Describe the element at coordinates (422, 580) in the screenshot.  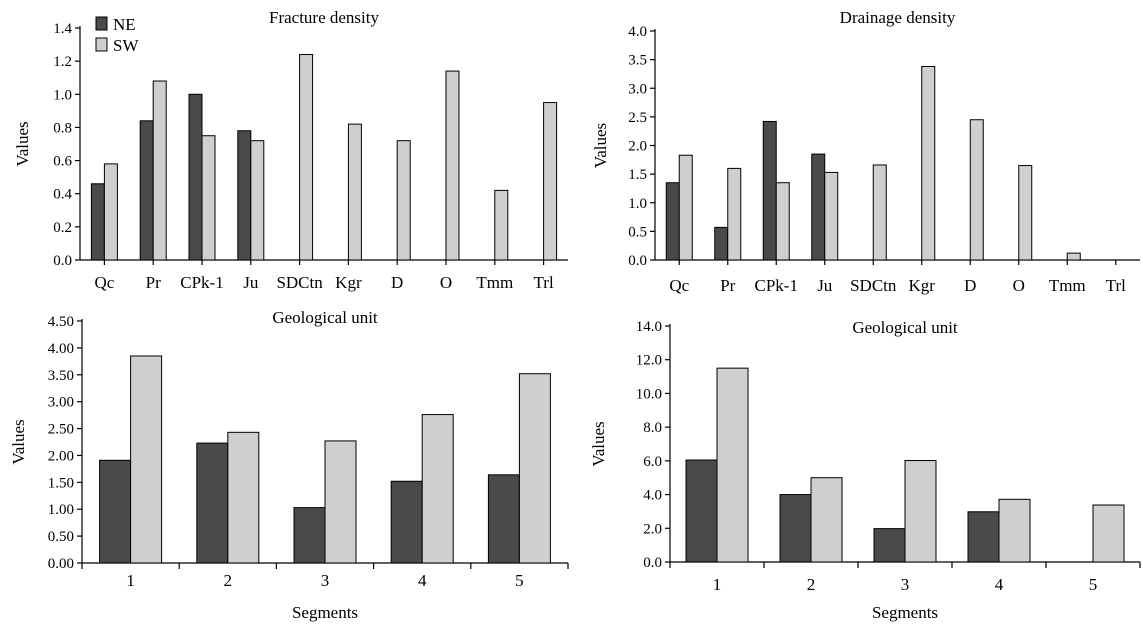
I see `x-tick-label: 4` at that location.